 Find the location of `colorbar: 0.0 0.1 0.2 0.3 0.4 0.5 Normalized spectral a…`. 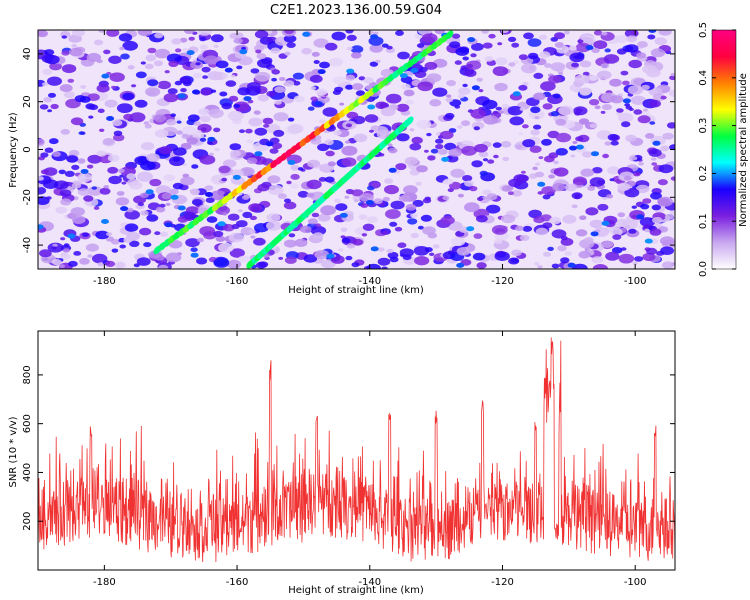

colorbar: 0.0 0.1 0.2 0.3 0.4 0.5 Normalized spectral a… is located at coordinates (723, 149).